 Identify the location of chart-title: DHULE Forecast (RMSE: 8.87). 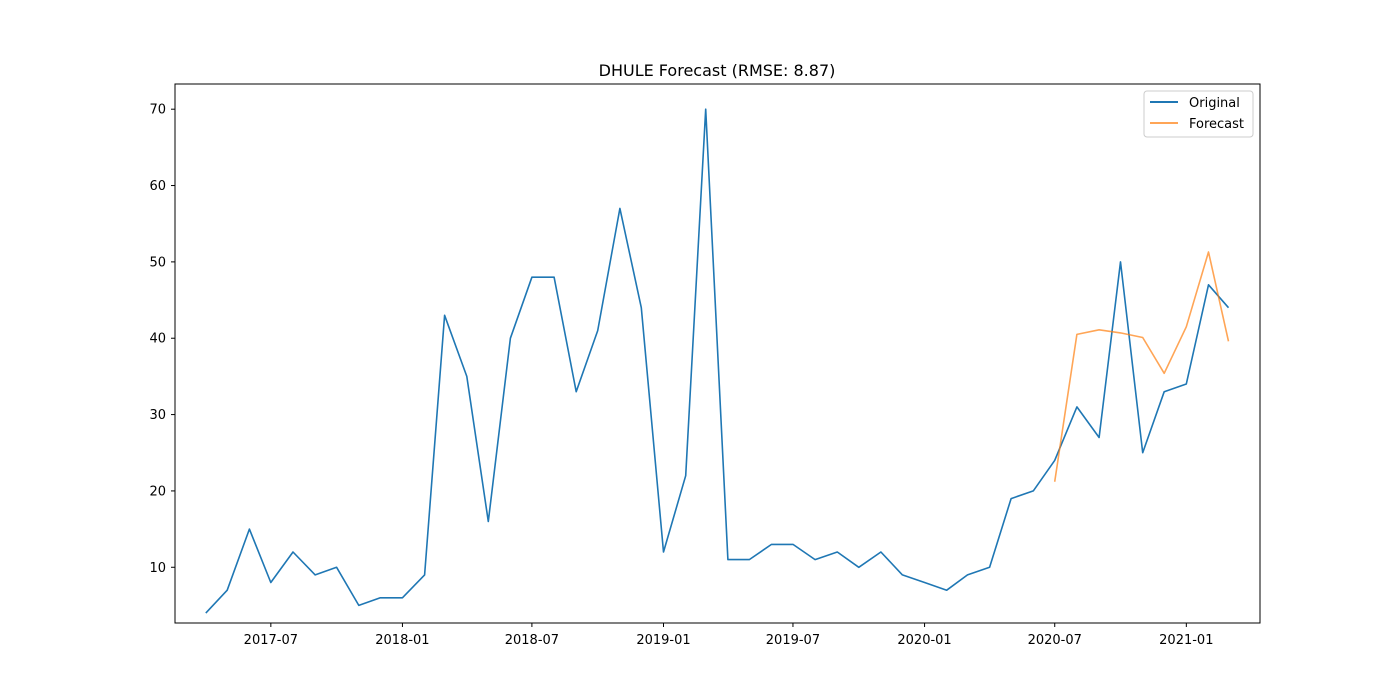
(717, 70).